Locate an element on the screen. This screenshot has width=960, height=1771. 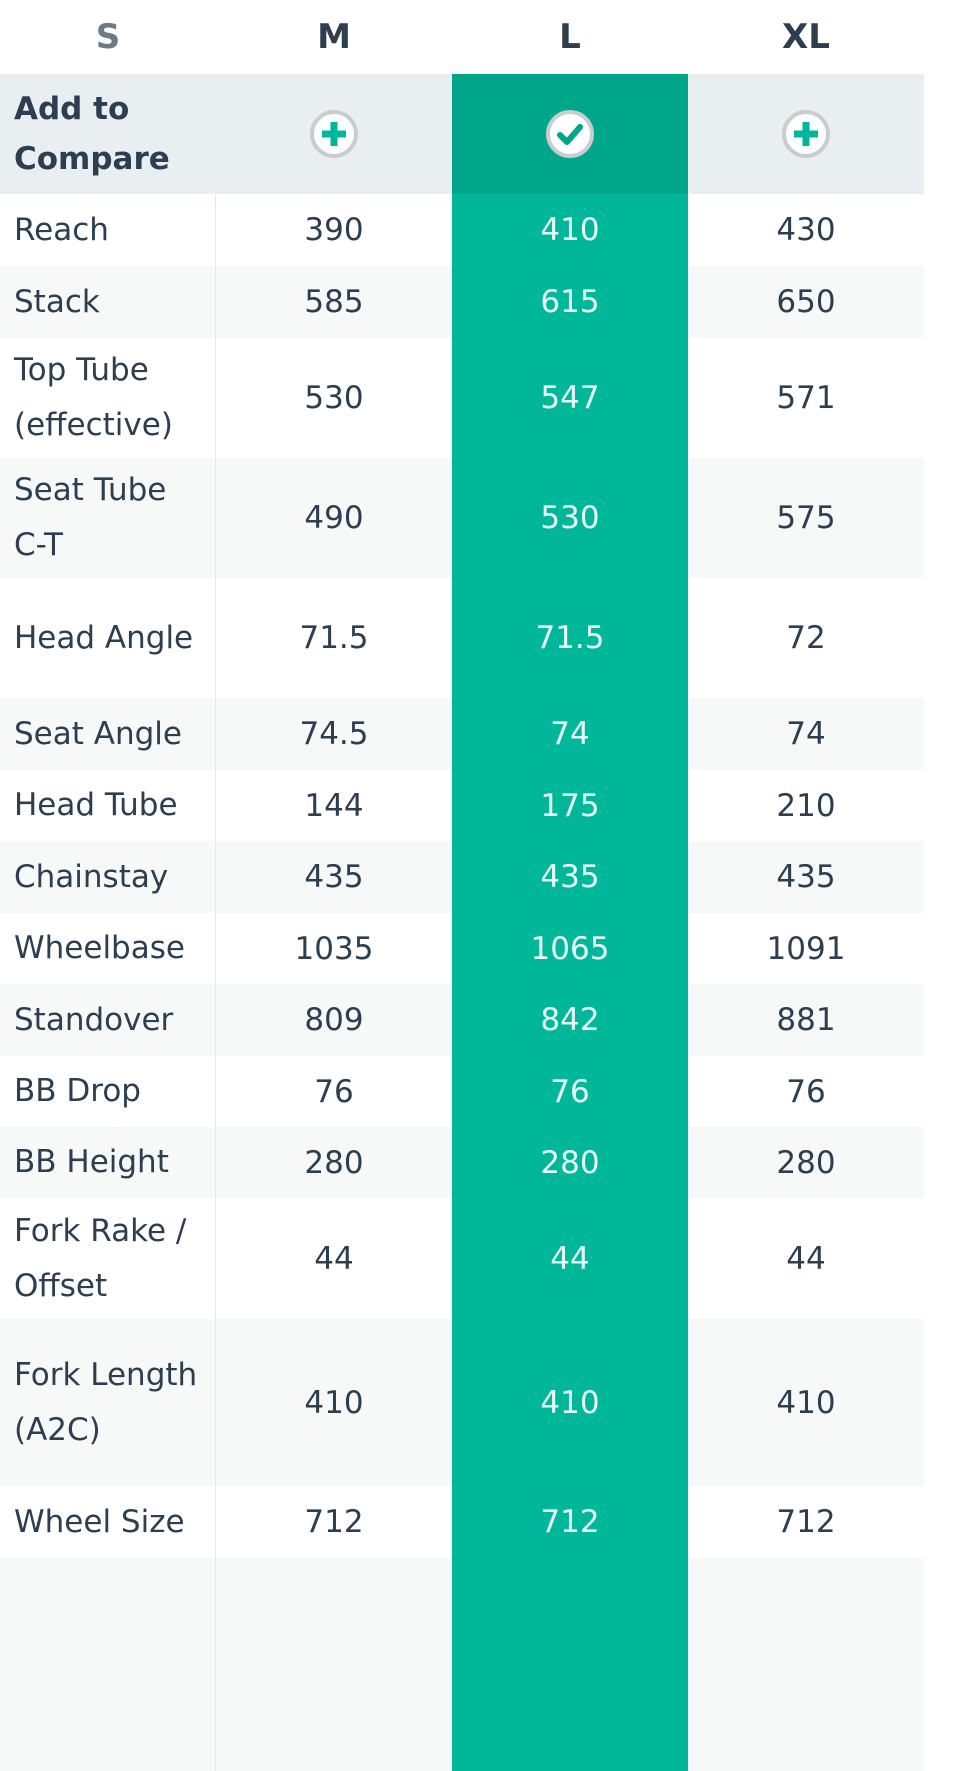
spec-label: Wheelbase is located at coordinates (108, 948).